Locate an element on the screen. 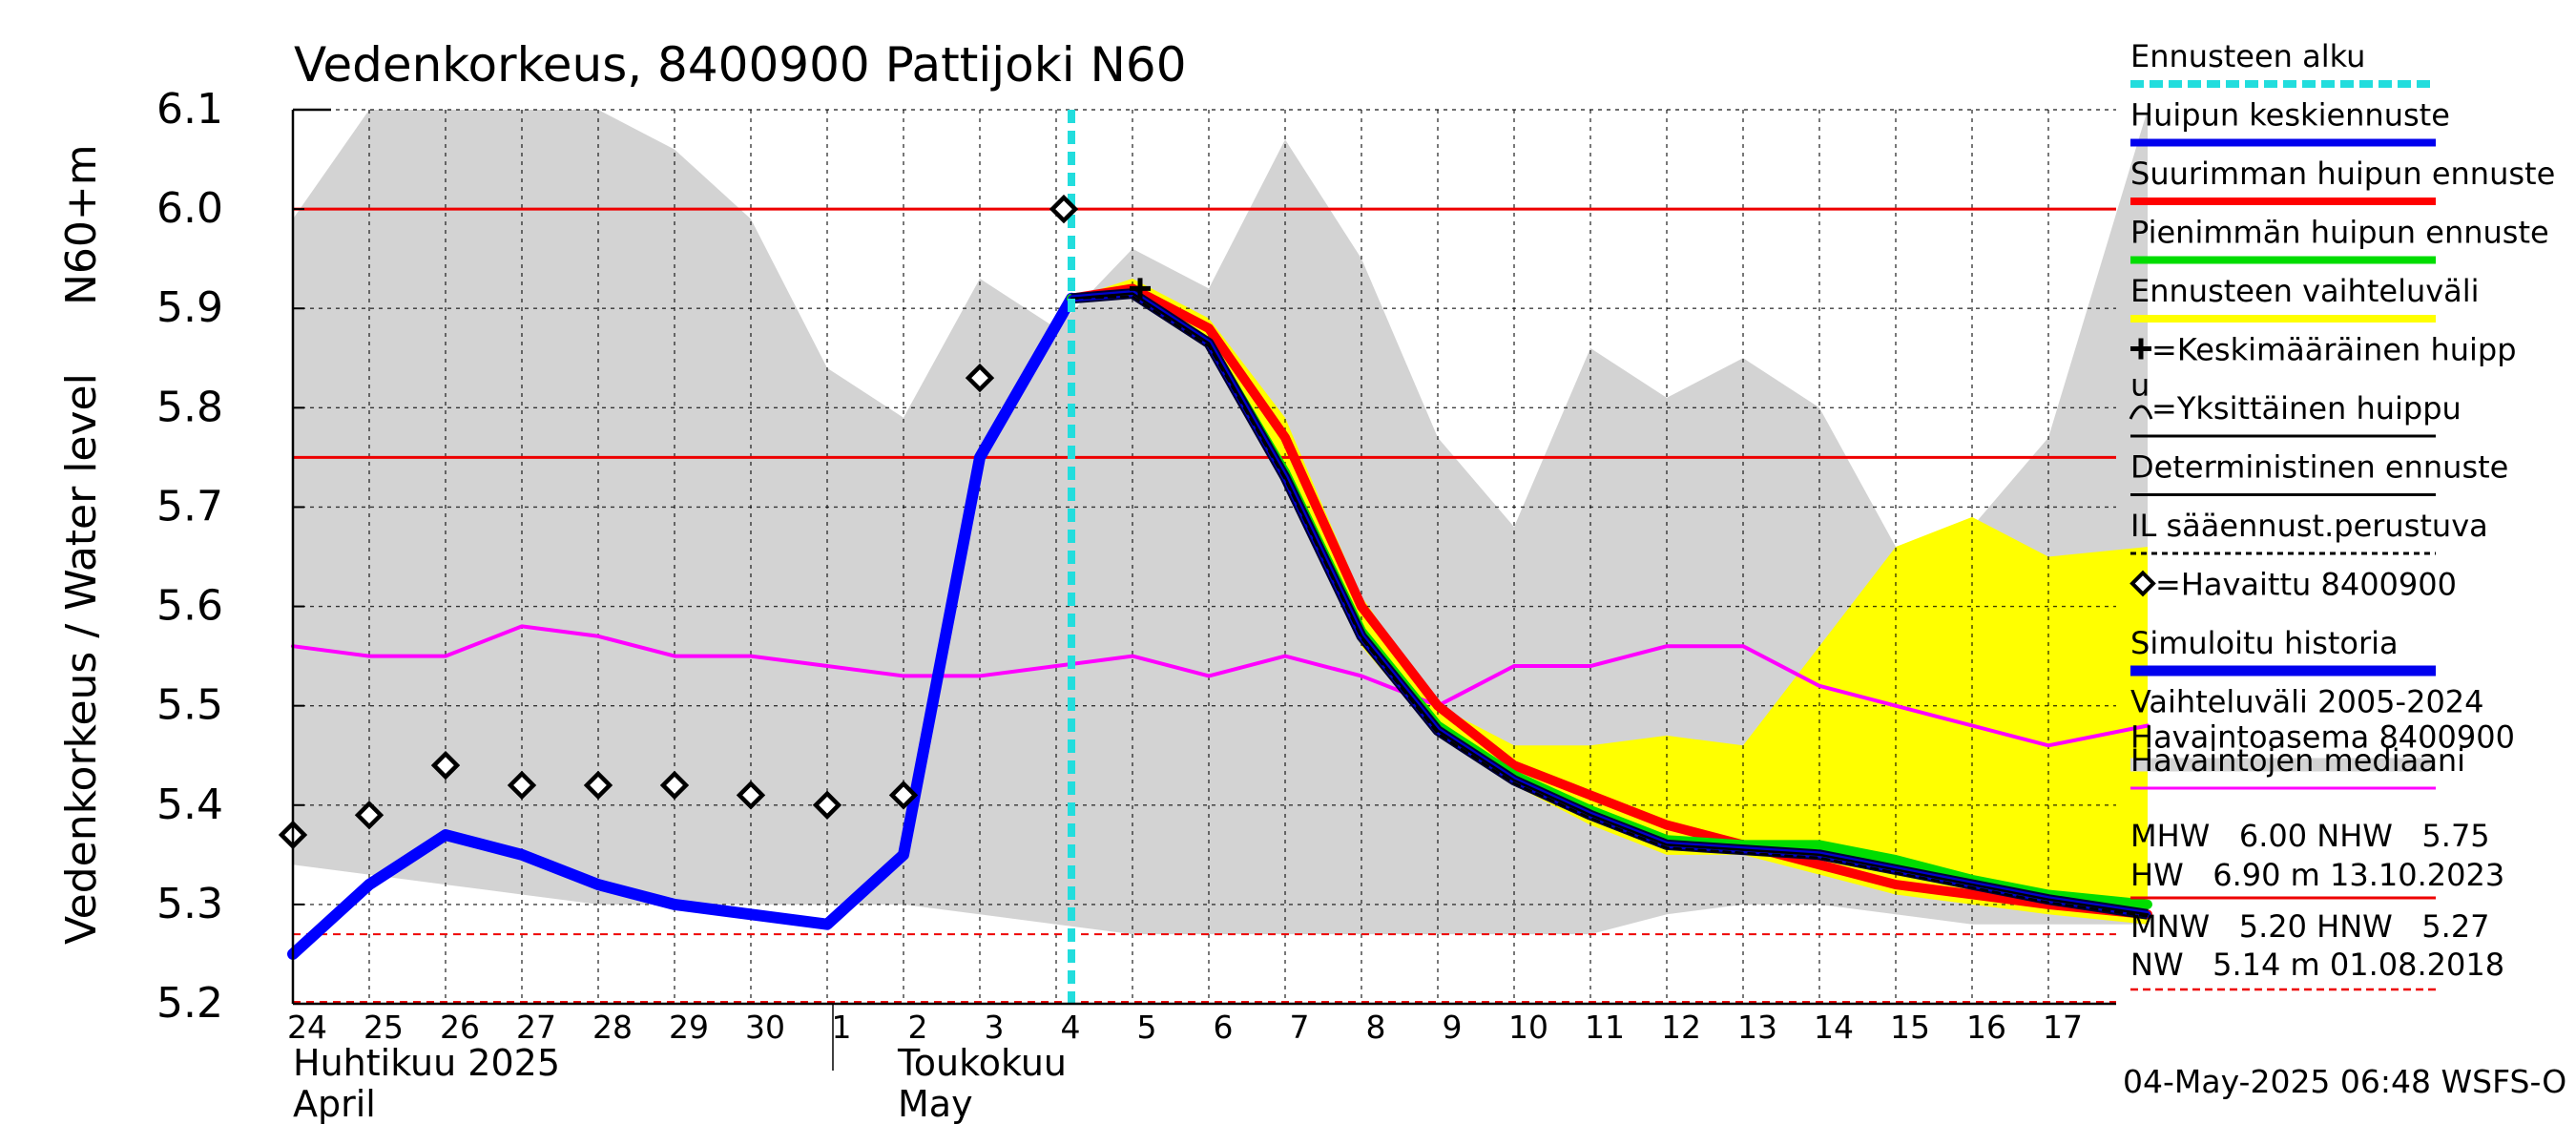 The height and width of the screenshot is (1145, 2576). y-tick-label: 5.3 is located at coordinates (189, 904).